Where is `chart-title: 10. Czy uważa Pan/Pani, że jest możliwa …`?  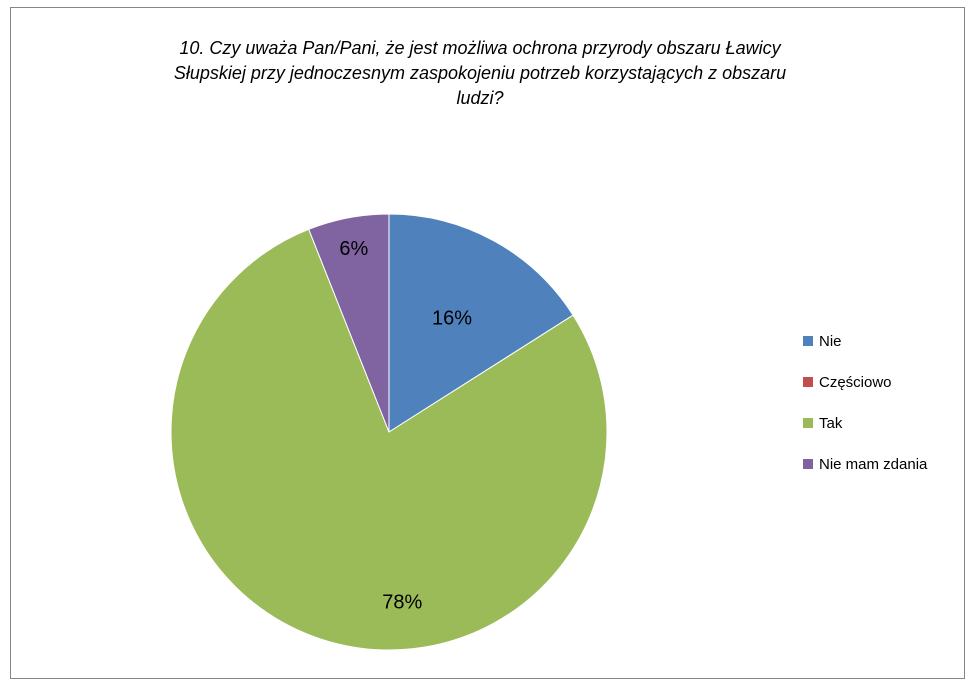 chart-title: 10. Czy uważa Pan/Pani, że jest możliwa … is located at coordinates (480, 73).